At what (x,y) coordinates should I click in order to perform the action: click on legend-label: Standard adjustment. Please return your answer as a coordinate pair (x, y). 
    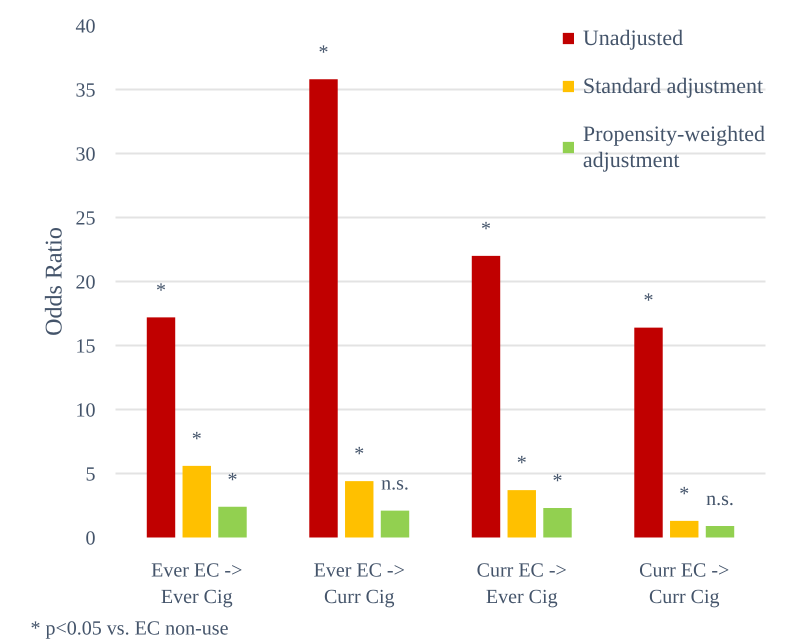
    Looking at the image, I should click on (673, 86).